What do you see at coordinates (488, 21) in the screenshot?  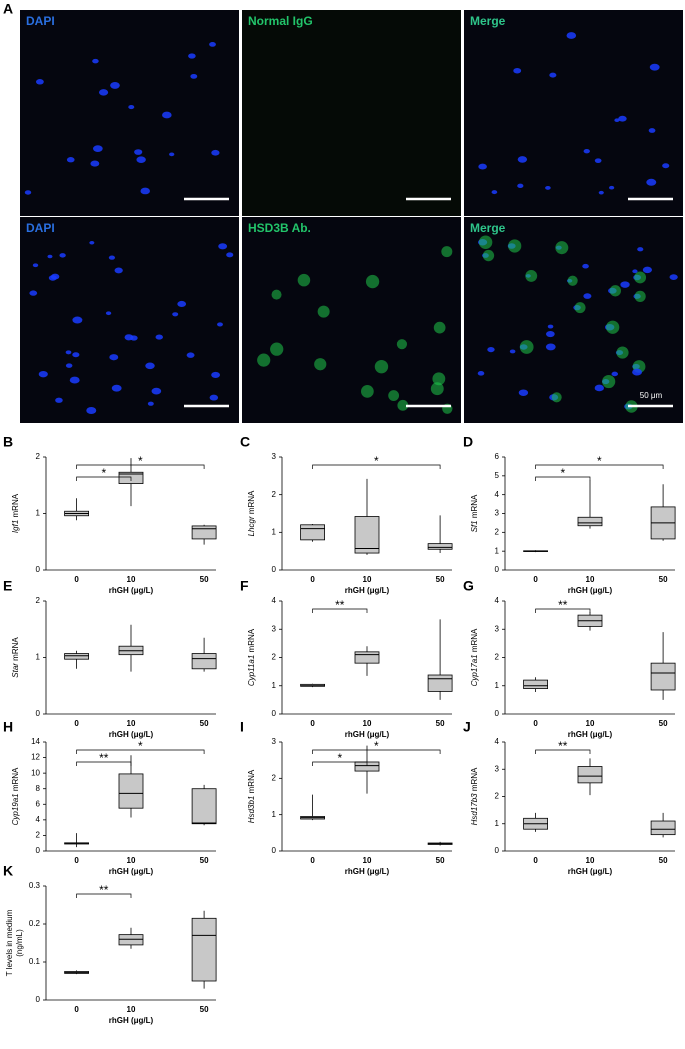 I see `image-label: Merge` at bounding box center [488, 21].